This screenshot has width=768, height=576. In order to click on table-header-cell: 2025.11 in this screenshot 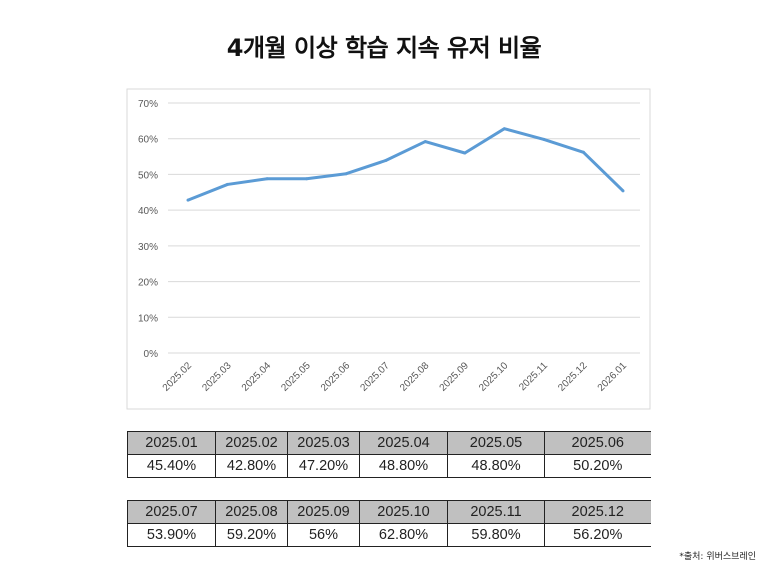, I will do `click(496, 512)`.